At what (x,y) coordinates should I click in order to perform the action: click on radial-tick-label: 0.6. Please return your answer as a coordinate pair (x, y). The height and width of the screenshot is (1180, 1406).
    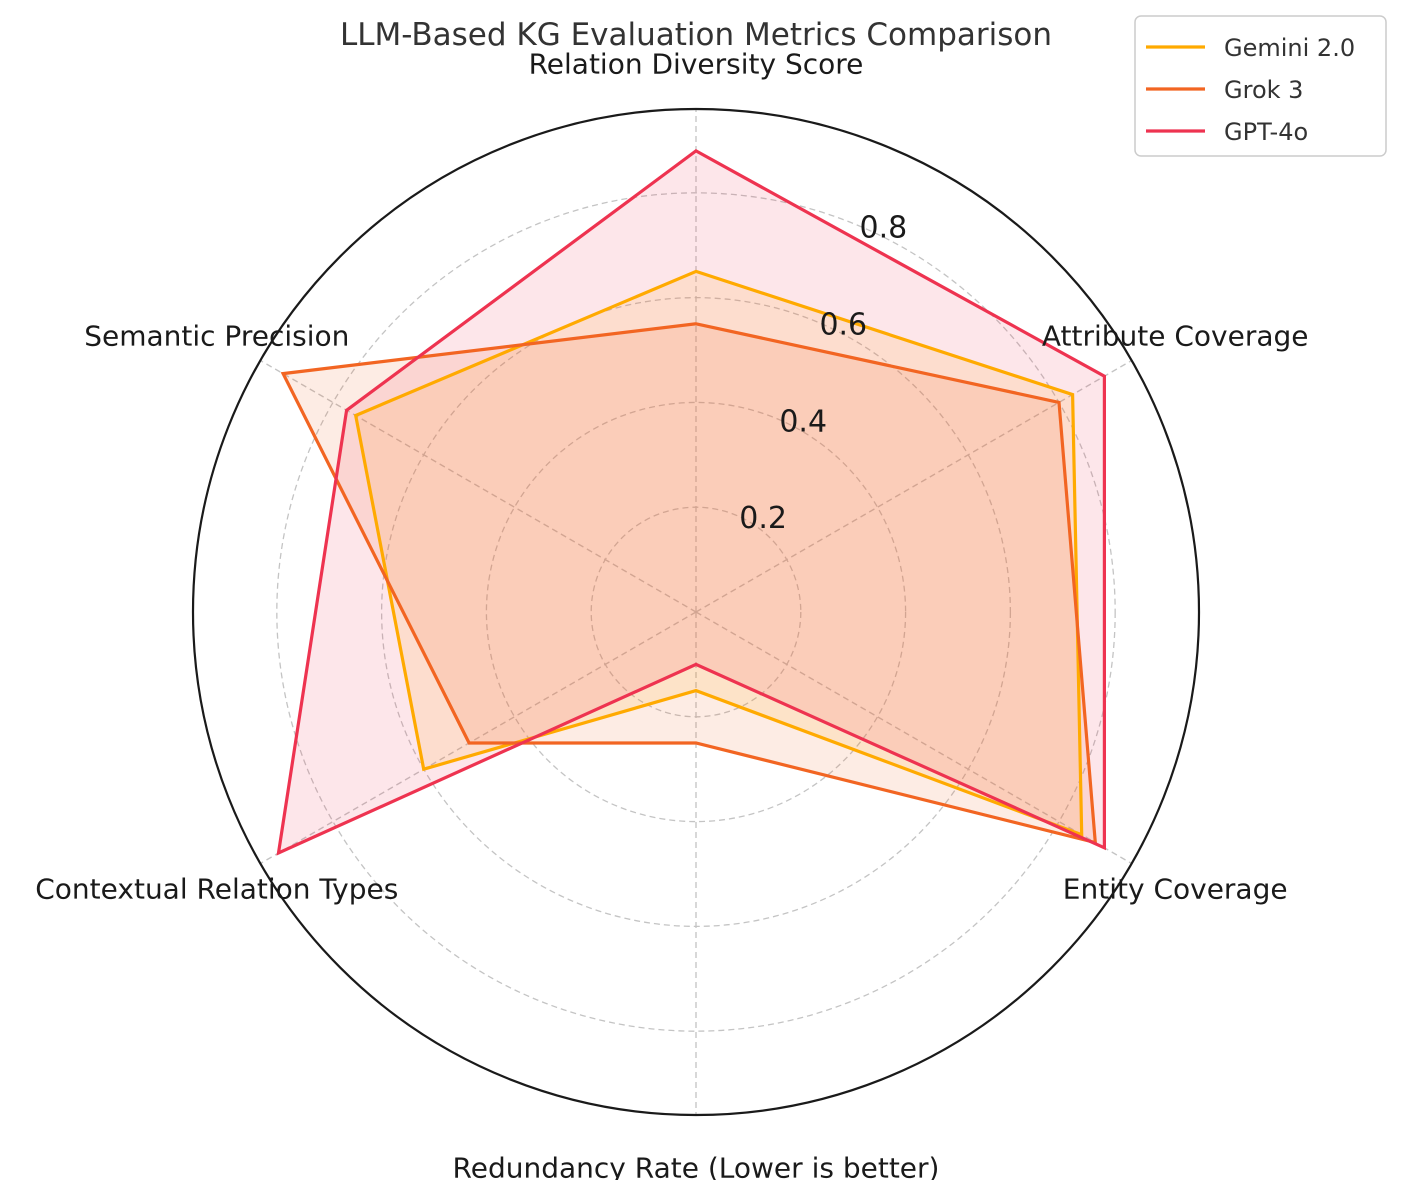
    Looking at the image, I should click on (843, 325).